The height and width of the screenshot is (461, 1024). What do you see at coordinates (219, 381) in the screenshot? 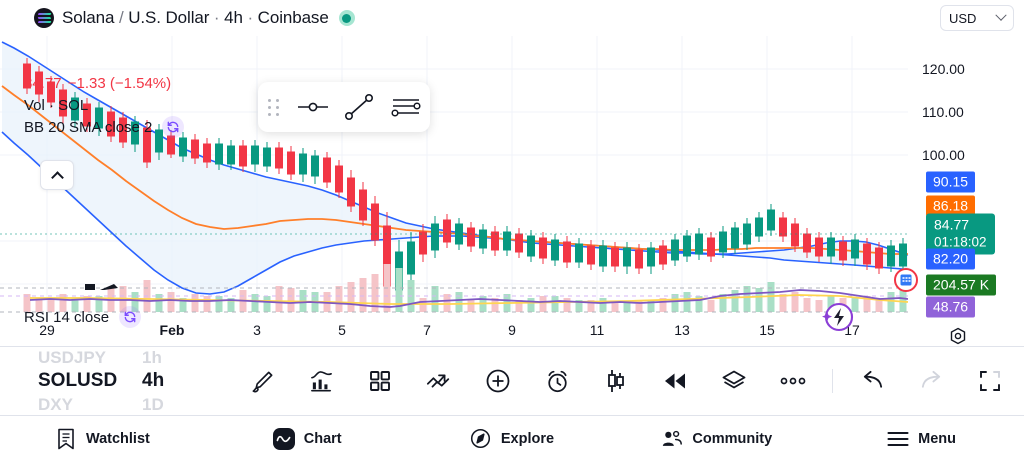
I see `symbol-picker-fade` at bounding box center [219, 381].